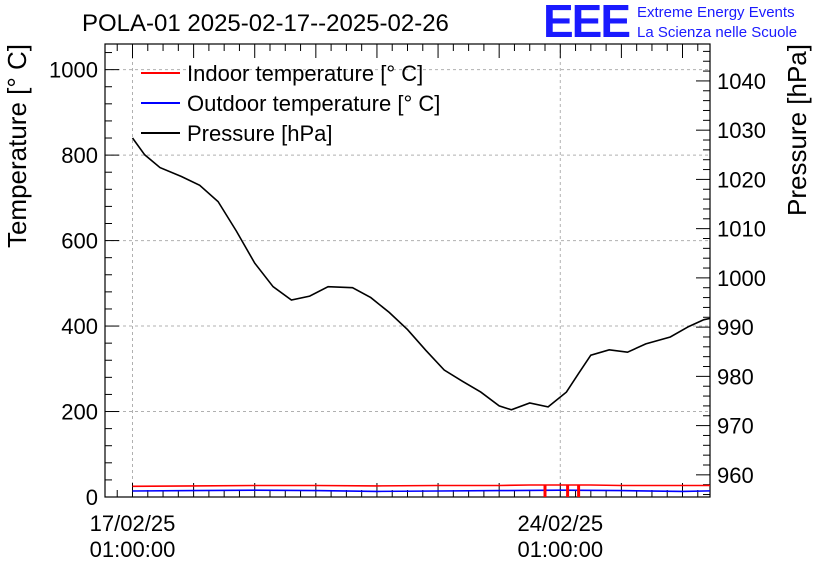  What do you see at coordinates (716, 12) in the screenshot?
I see `logo-line-1: Extreme Energy Events` at bounding box center [716, 12].